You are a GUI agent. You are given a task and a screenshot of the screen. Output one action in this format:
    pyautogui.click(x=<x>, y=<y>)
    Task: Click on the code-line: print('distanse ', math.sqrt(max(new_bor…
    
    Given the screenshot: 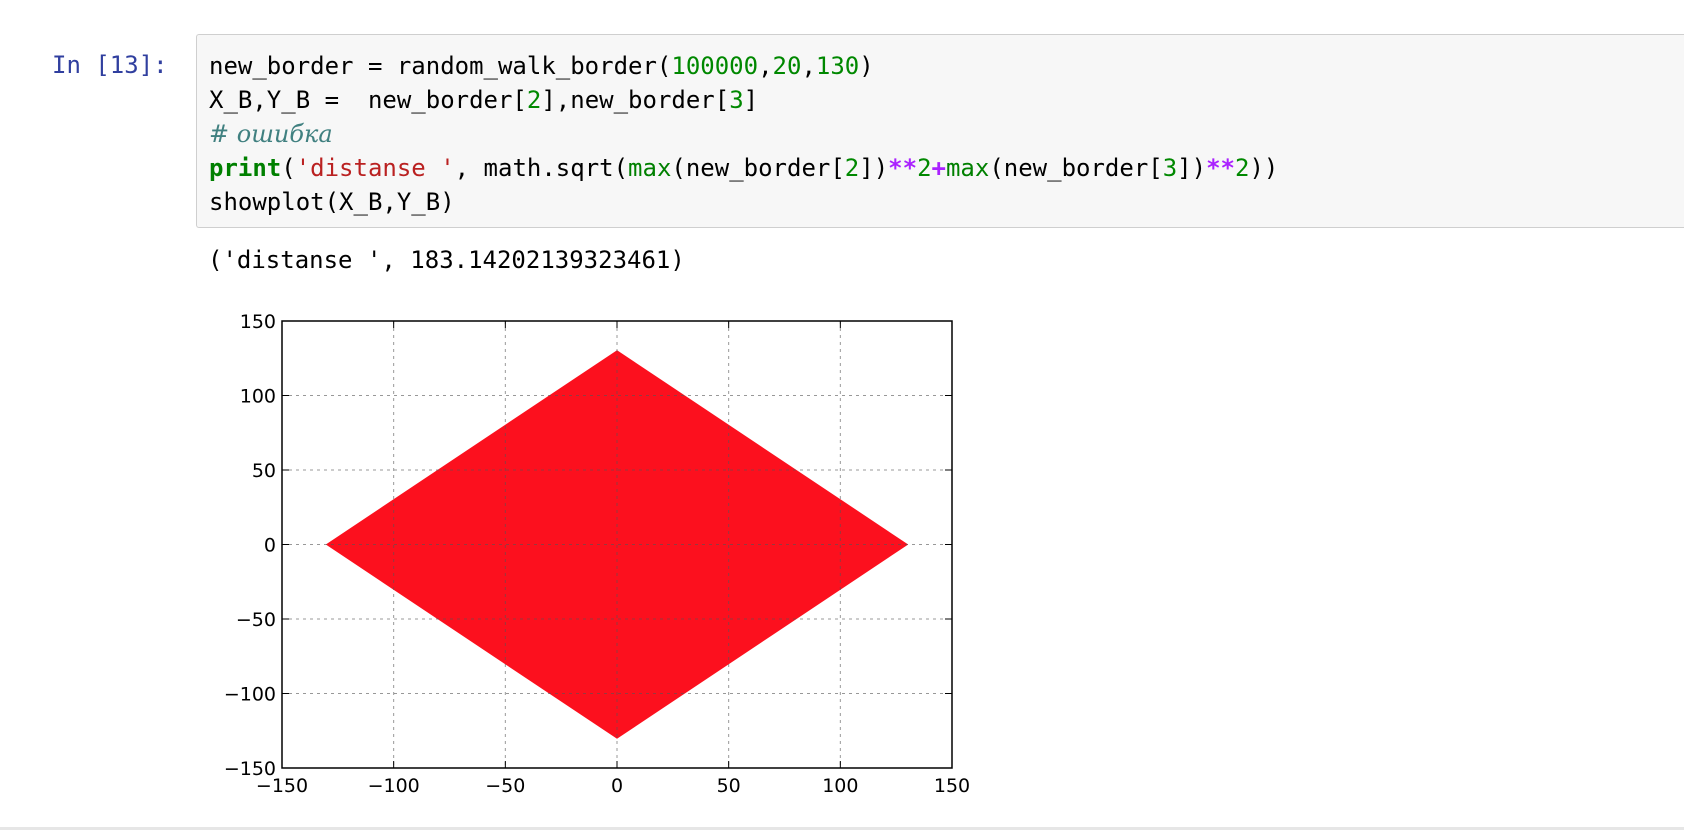 What is the action you would take?
    pyautogui.click(x=743, y=168)
    